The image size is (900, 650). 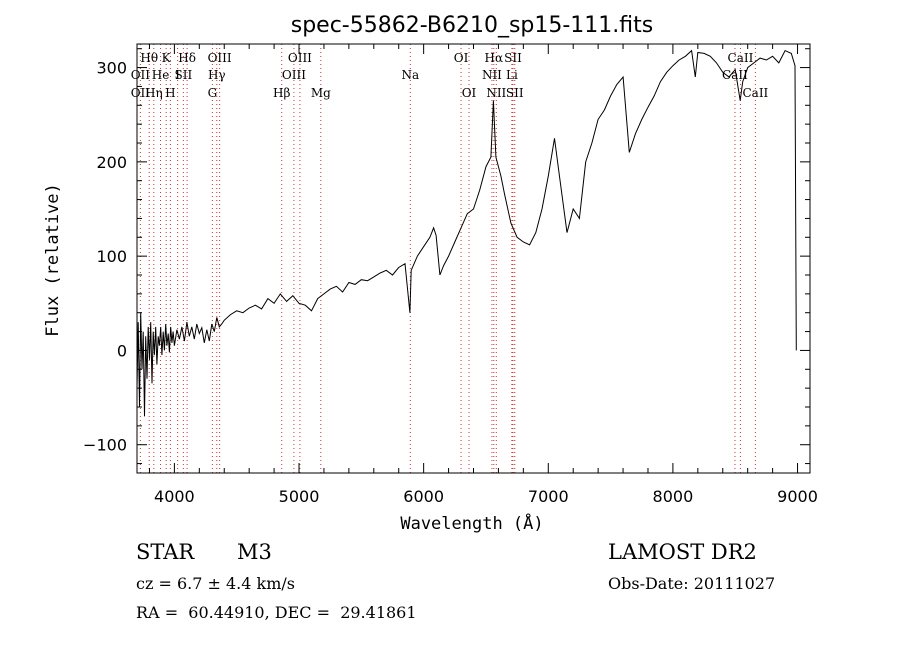 I want to click on marker-label-17: Li, so click(x=512, y=75).